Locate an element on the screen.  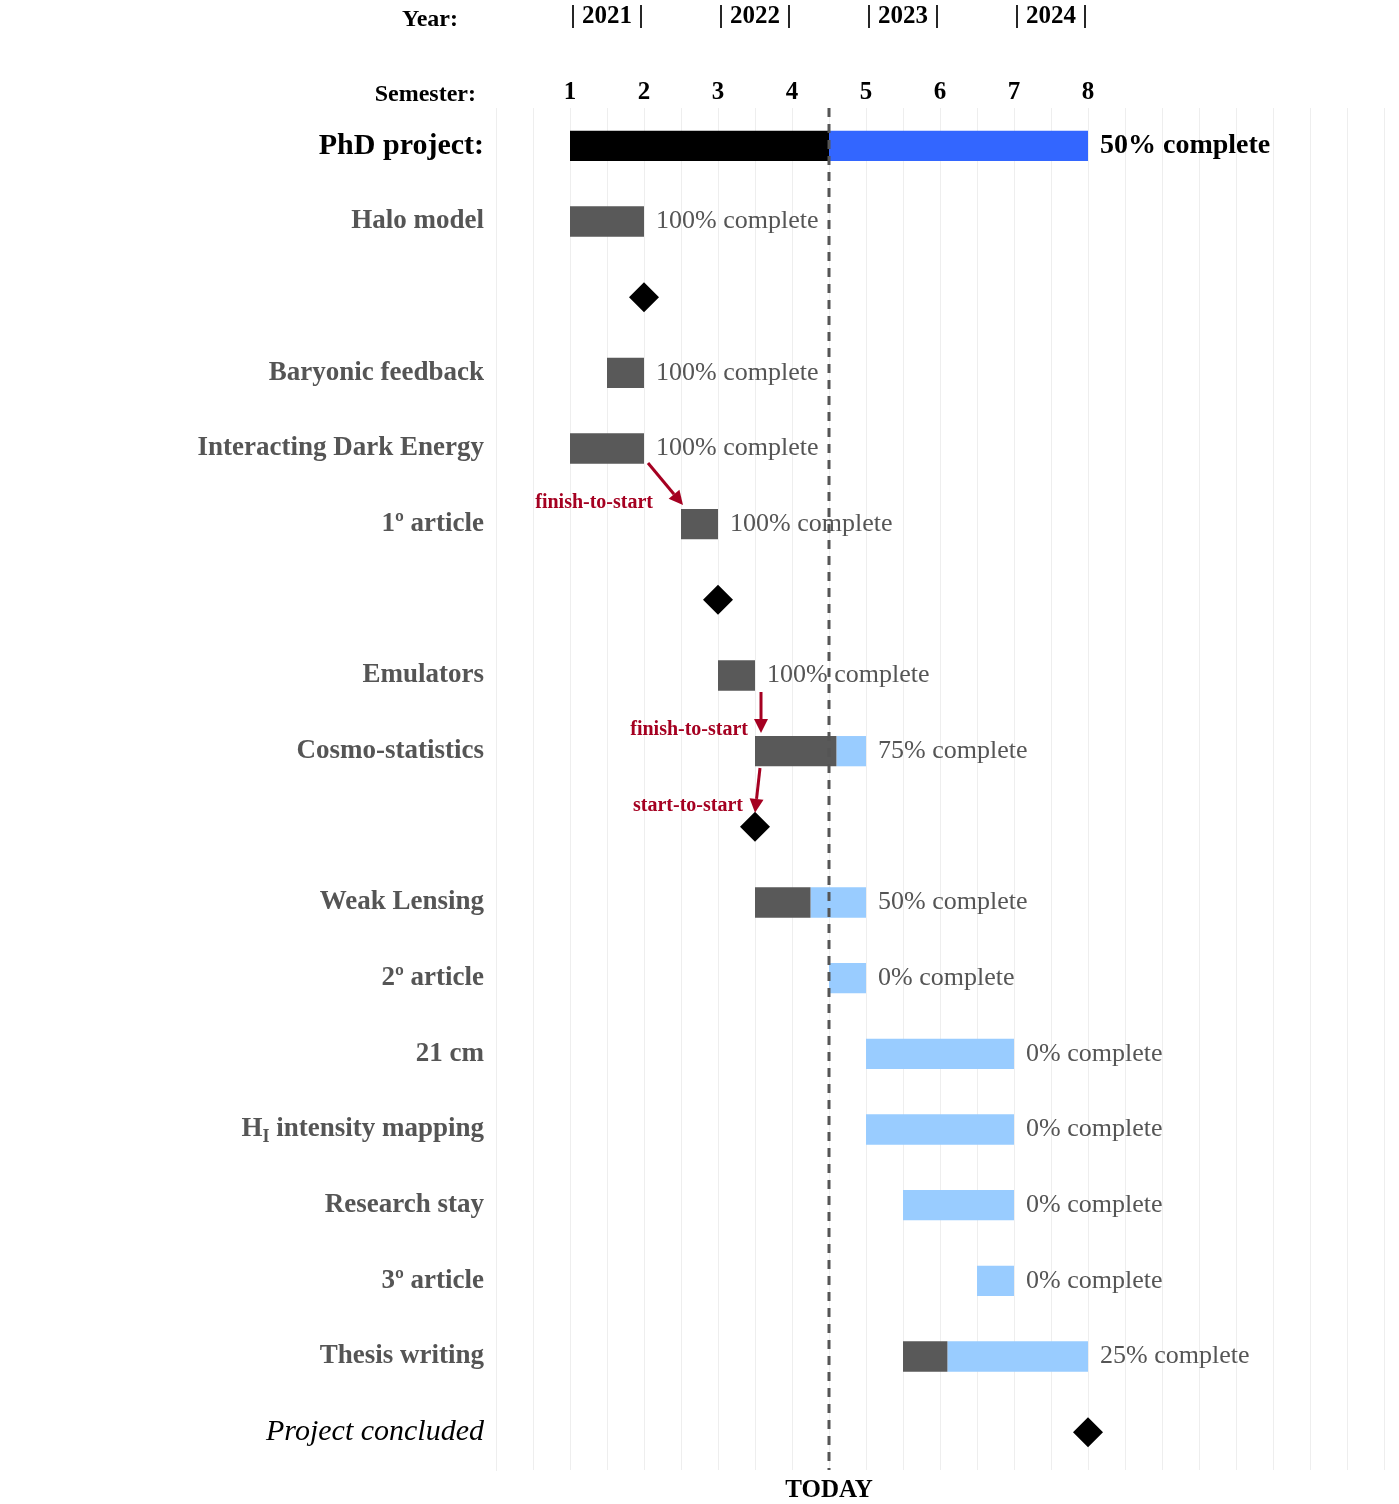
x-tick-label: 4 is located at coordinates (792, 91).